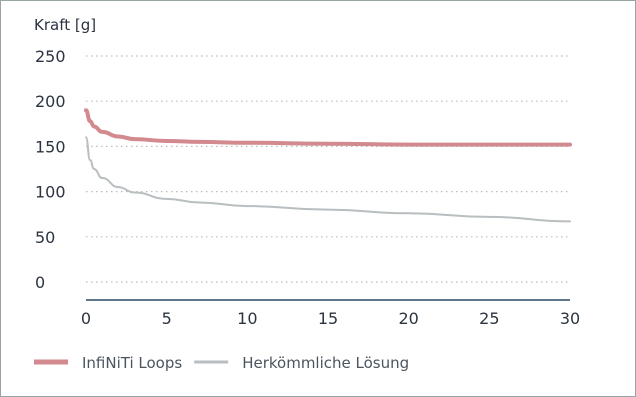 This screenshot has height=397, width=636. What do you see at coordinates (325, 363) in the screenshot?
I see `legend-label: Herkömmliche Lösung` at bounding box center [325, 363].